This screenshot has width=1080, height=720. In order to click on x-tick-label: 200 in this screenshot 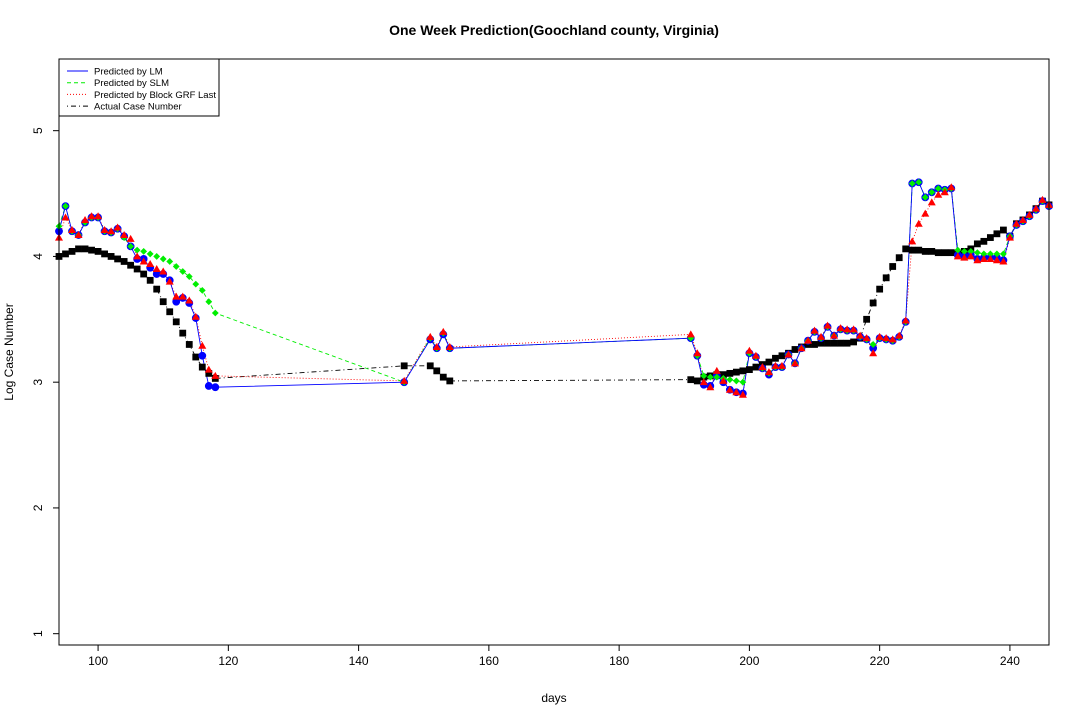, I will do `click(749, 661)`.